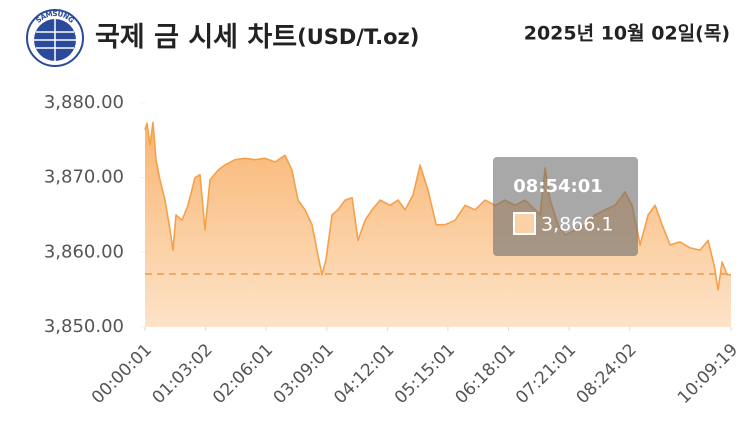  Describe the element at coordinates (558, 186) in the screenshot. I see `tooltip-time: 08:54:01` at that location.